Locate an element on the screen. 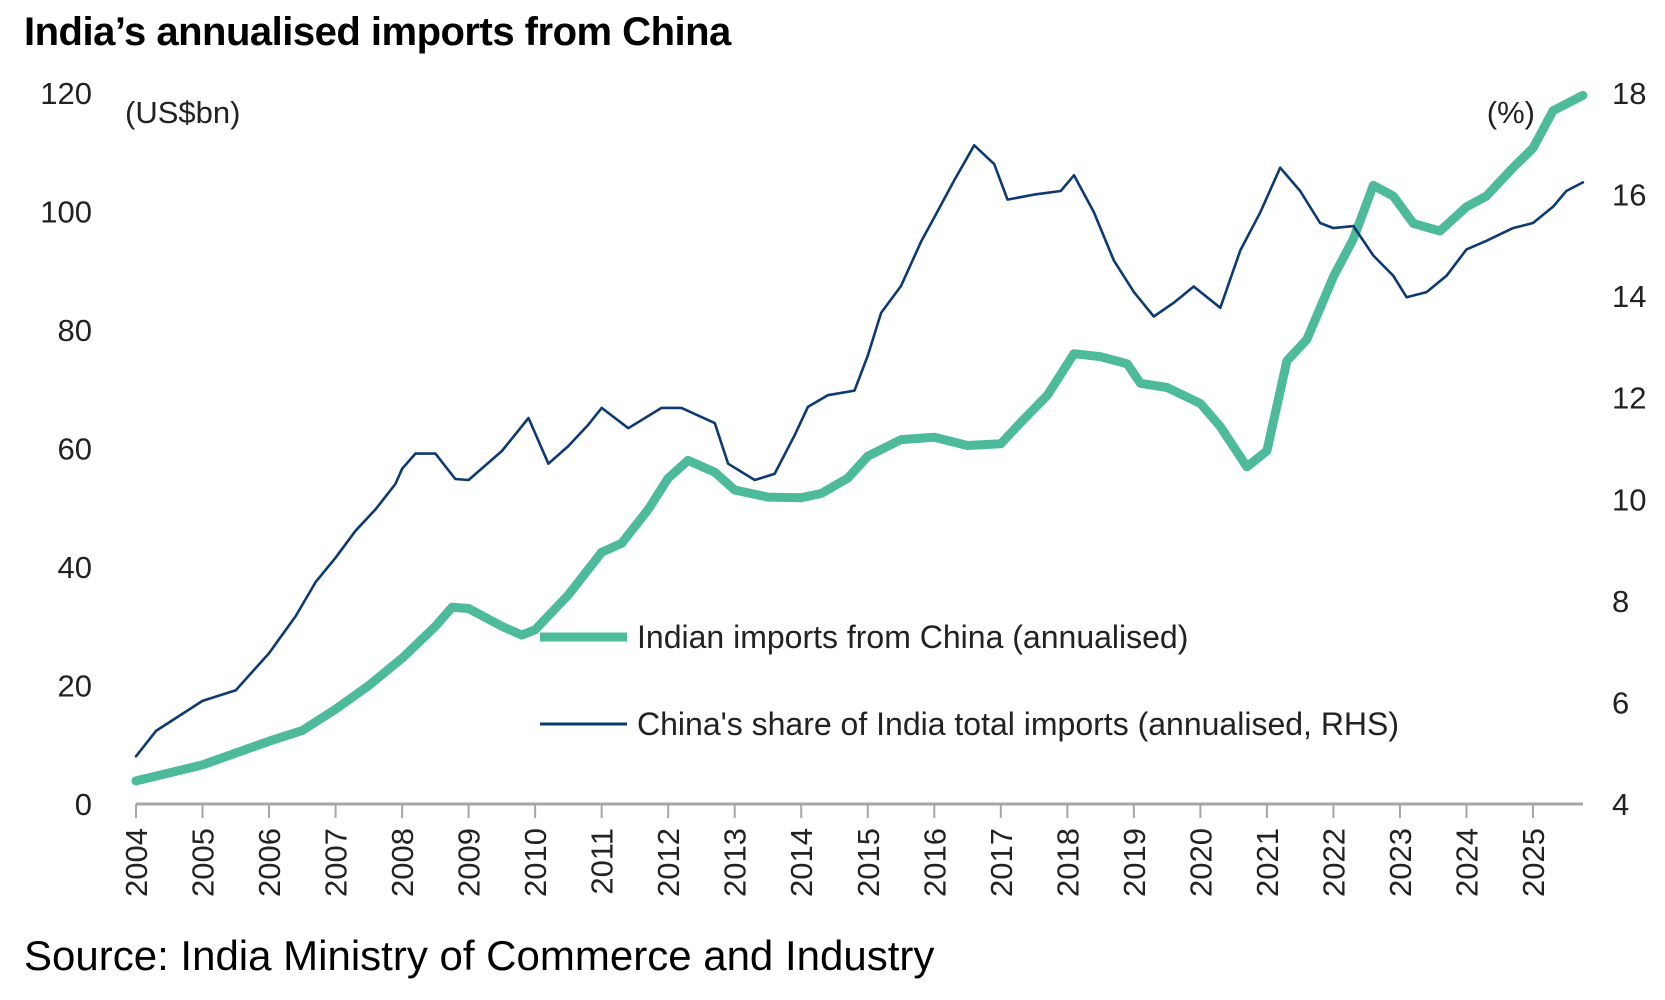 The width and height of the screenshot is (1665, 1000). y-right-tick-label: 14 is located at coordinates (1629, 296).